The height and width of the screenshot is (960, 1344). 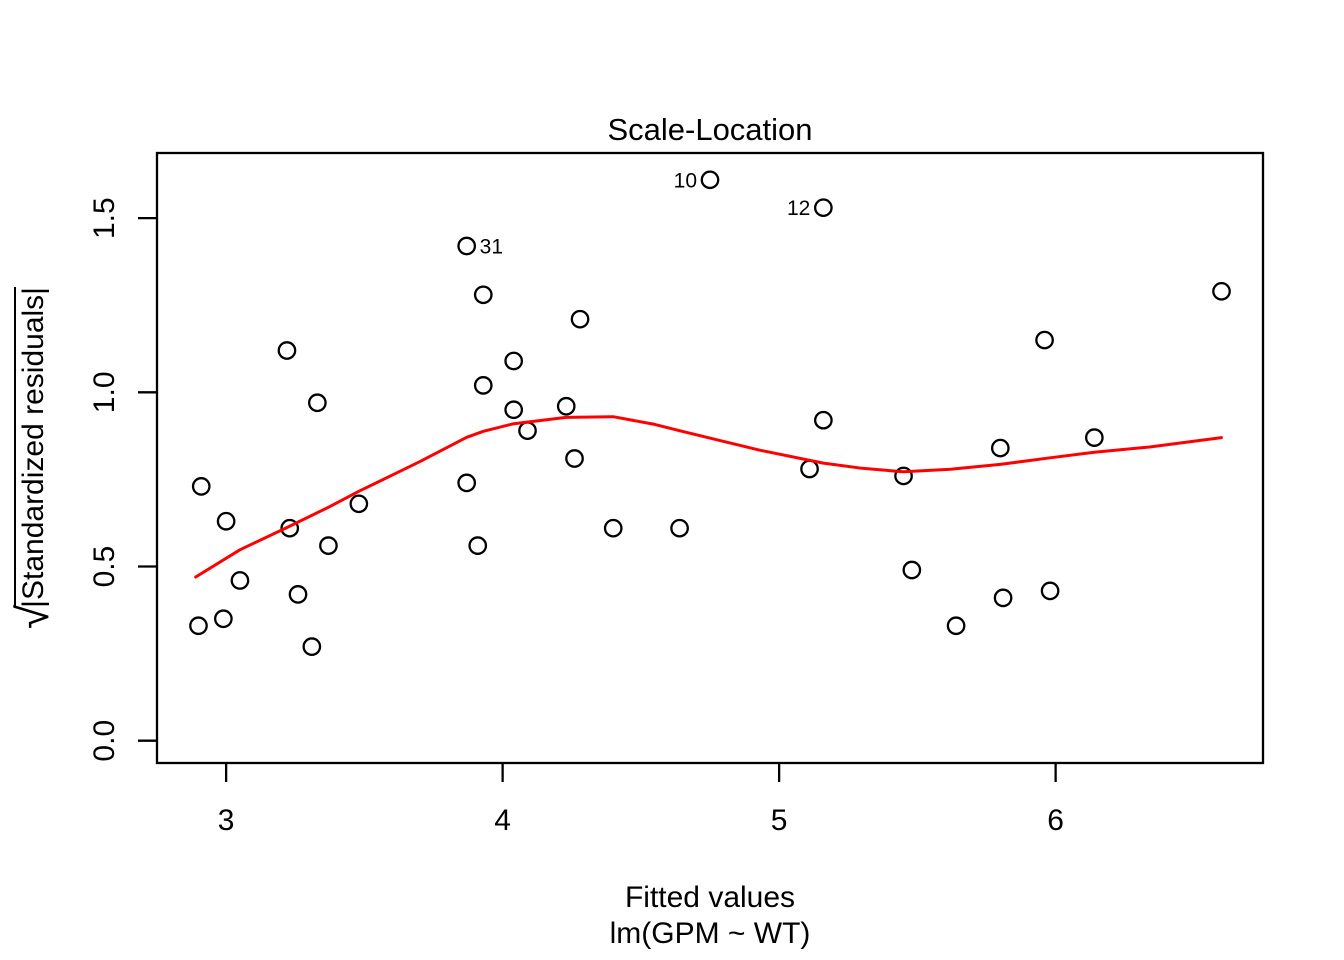 I want to click on sqrt-symbol: √, so click(x=33, y=618).